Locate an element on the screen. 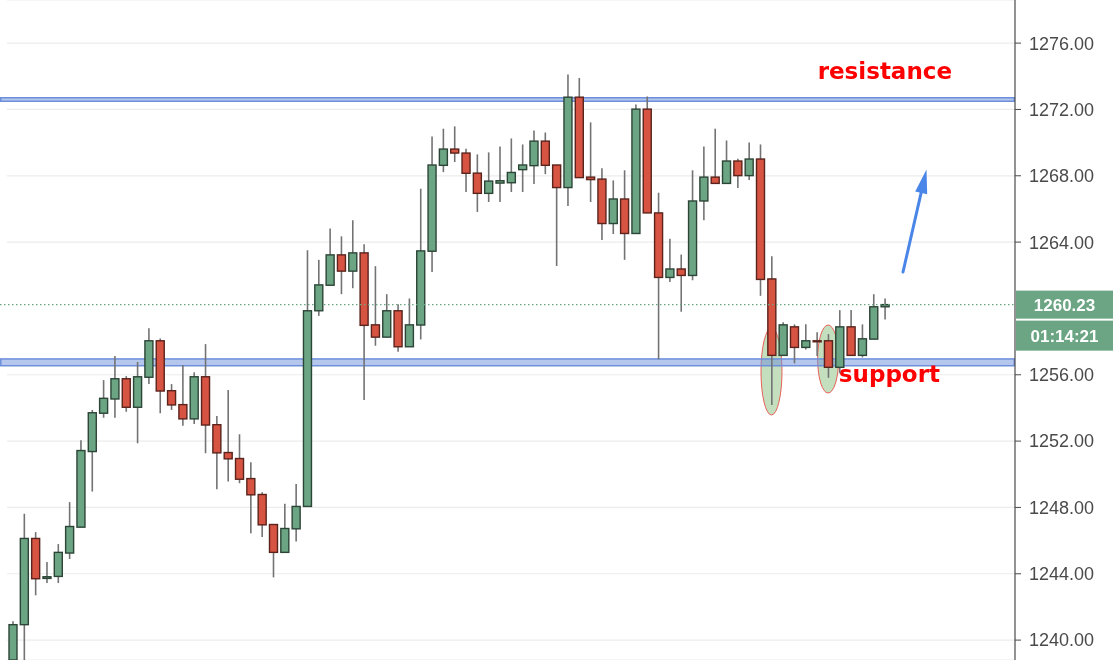 The image size is (1120, 660). y-tick-label: 1244.00 is located at coordinates (1062, 574).